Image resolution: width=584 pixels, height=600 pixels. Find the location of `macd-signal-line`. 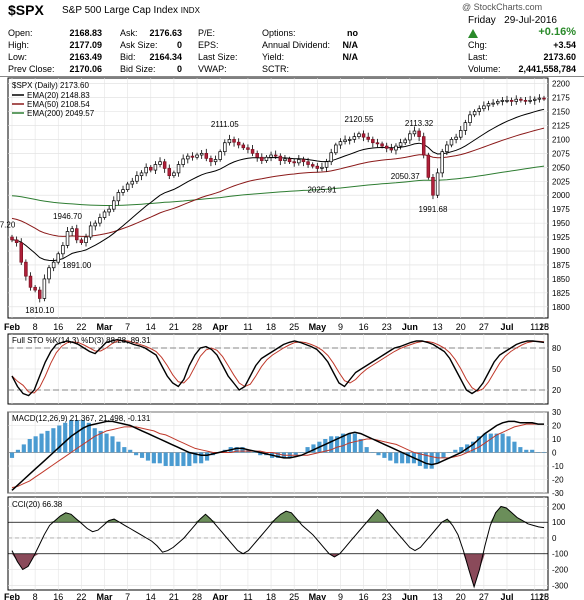

macd-signal-line is located at coordinates (277, 456).